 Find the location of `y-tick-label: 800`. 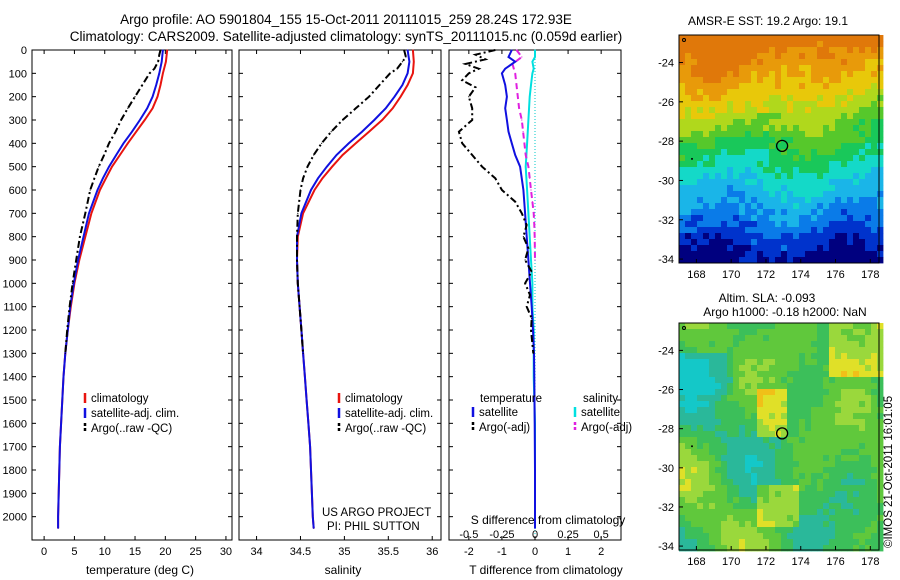

y-tick-label: 800 is located at coordinates (18, 238).